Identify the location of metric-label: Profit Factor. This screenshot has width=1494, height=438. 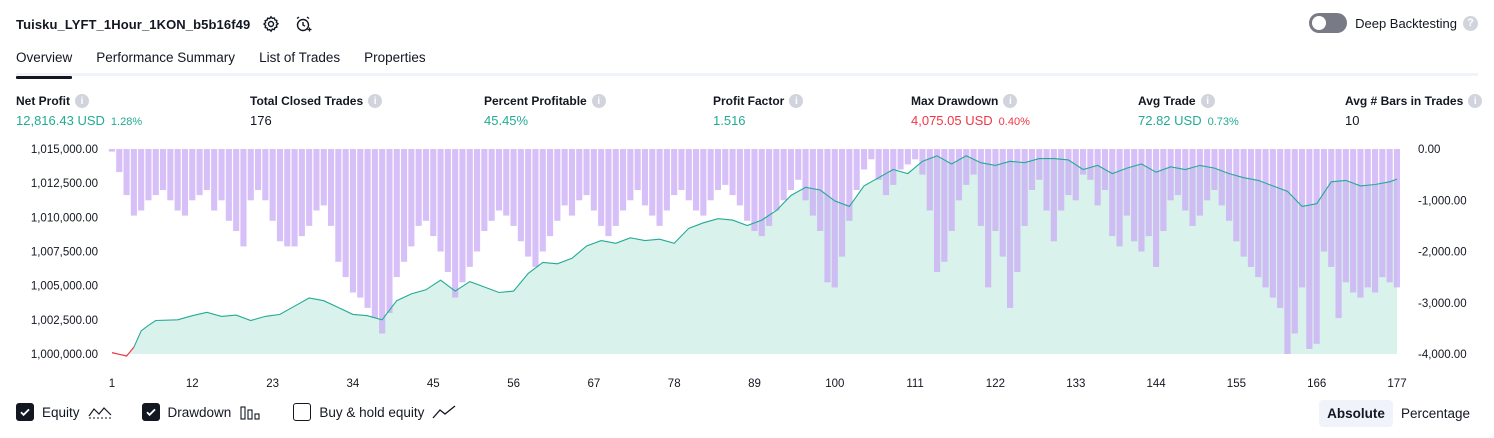
(749, 101).